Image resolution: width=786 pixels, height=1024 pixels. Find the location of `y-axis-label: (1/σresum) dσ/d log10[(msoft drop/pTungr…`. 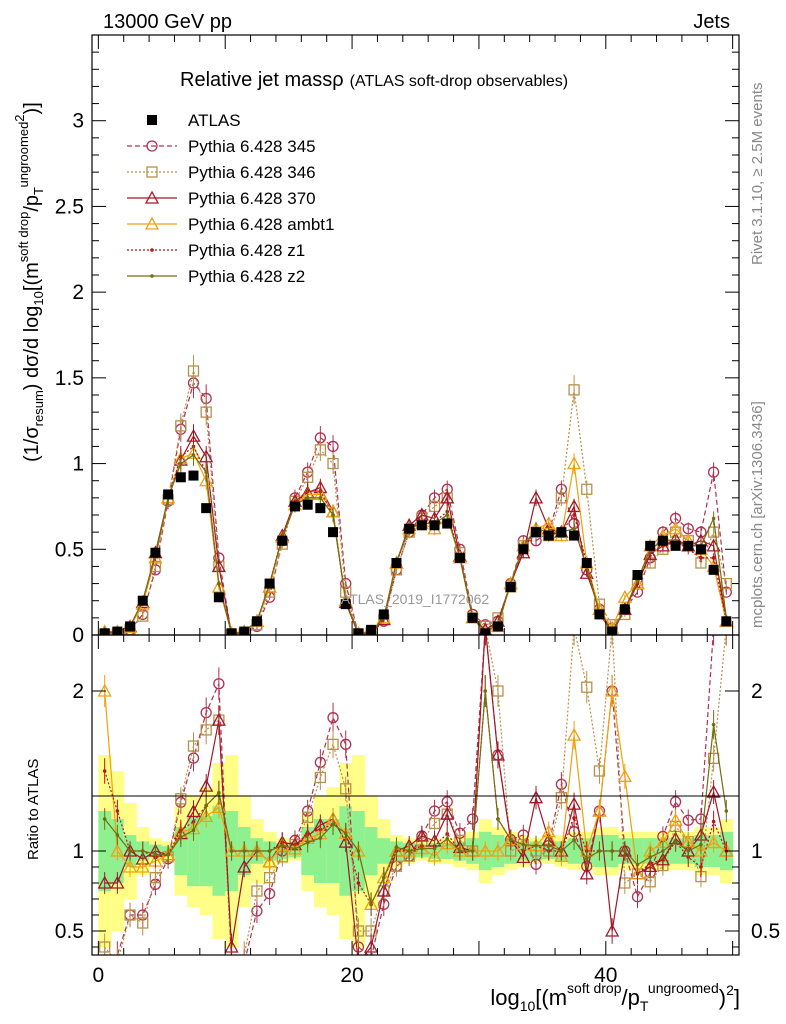

y-axis-label: (1/σresum) dσ/d log10[(msoft drop/pTungr… is located at coordinates (29, 282).